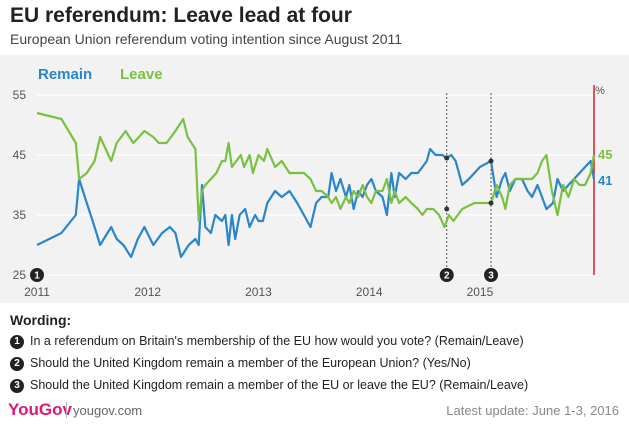  I want to click on y-tick-label: 35, so click(20, 215).